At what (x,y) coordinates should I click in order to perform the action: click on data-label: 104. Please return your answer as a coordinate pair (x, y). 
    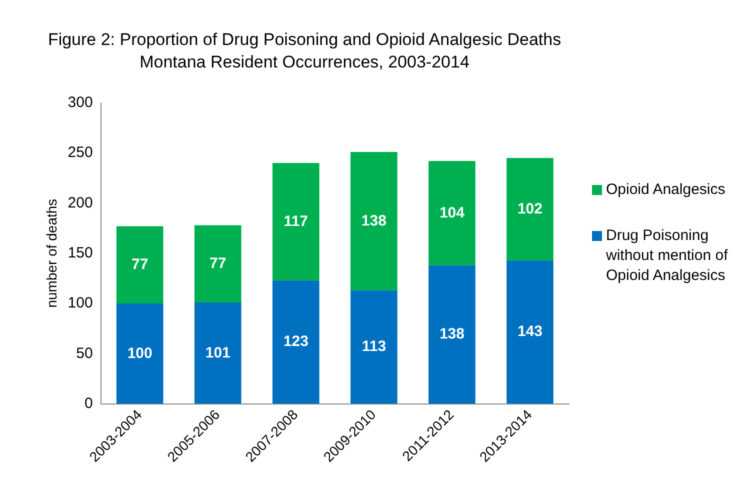
    Looking at the image, I should click on (452, 213).